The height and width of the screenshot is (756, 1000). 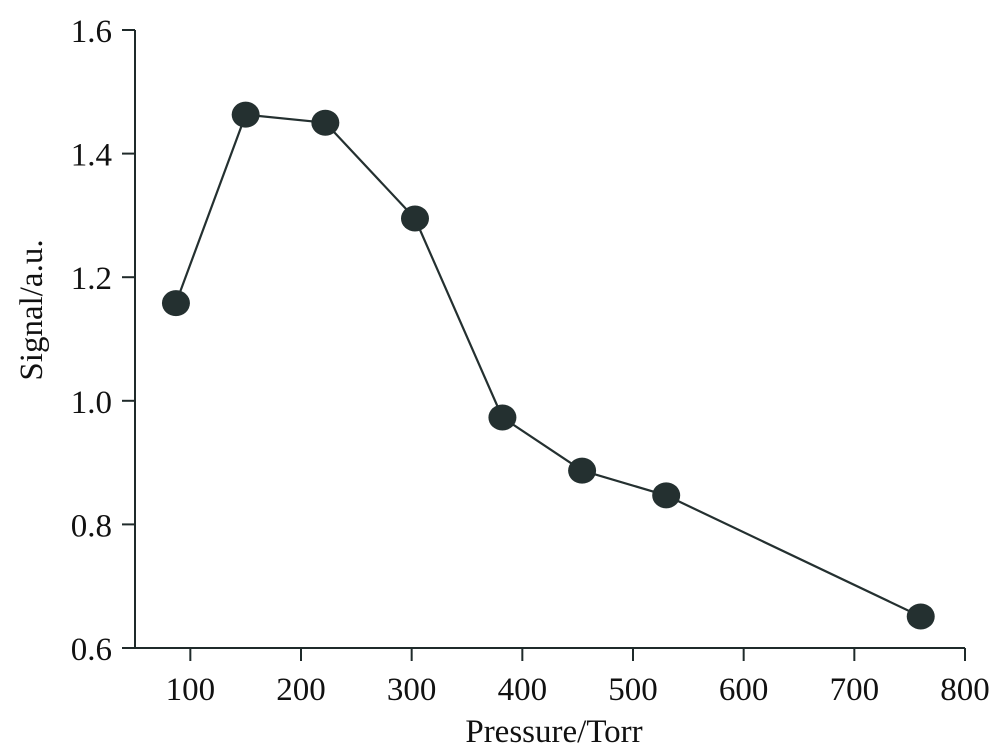 I want to click on y-tick-label: 0.6, so click(x=91, y=650).